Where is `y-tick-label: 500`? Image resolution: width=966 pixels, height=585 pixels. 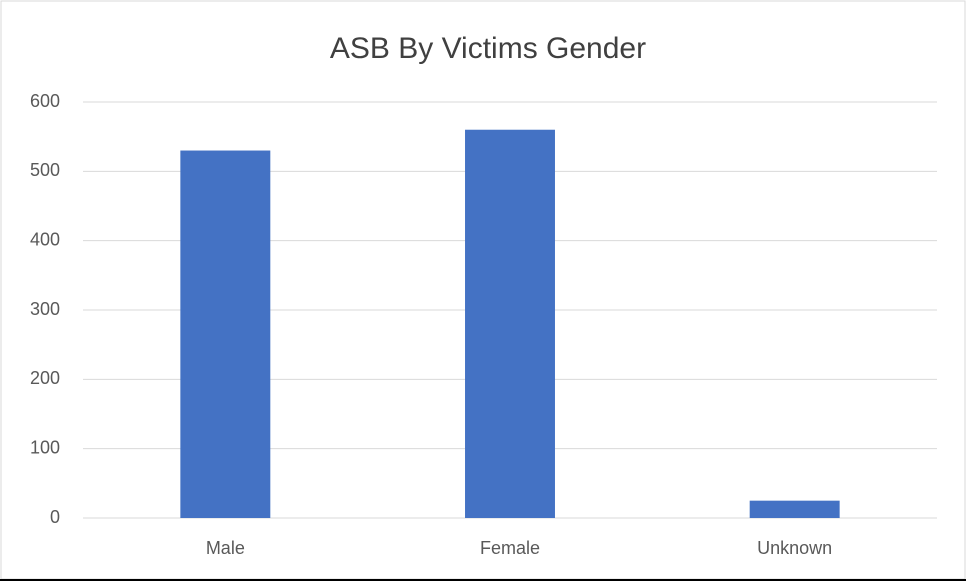
y-tick-label: 500 is located at coordinates (45, 170).